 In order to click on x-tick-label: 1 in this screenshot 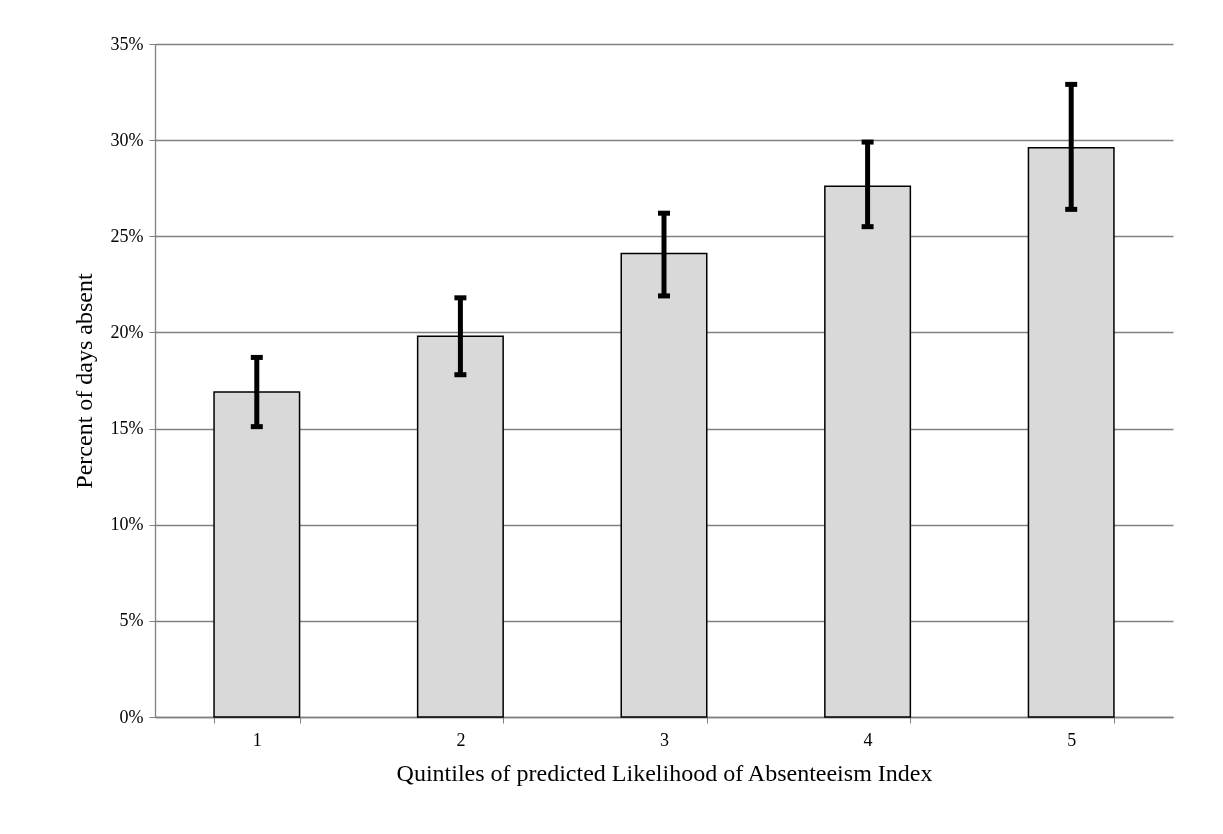, I will do `click(257, 739)`.